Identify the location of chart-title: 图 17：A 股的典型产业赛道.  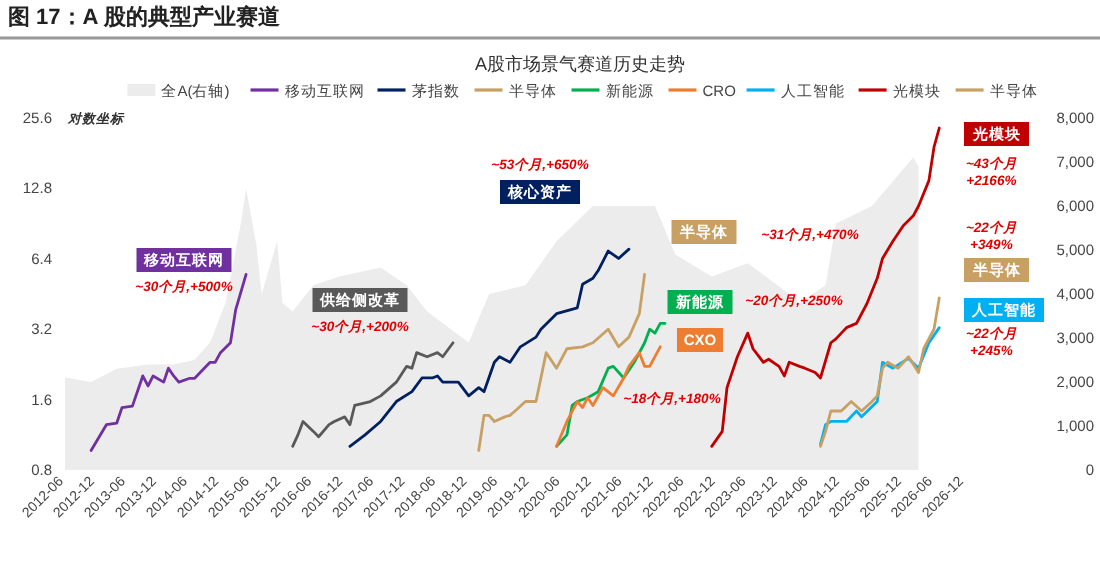
(145, 17).